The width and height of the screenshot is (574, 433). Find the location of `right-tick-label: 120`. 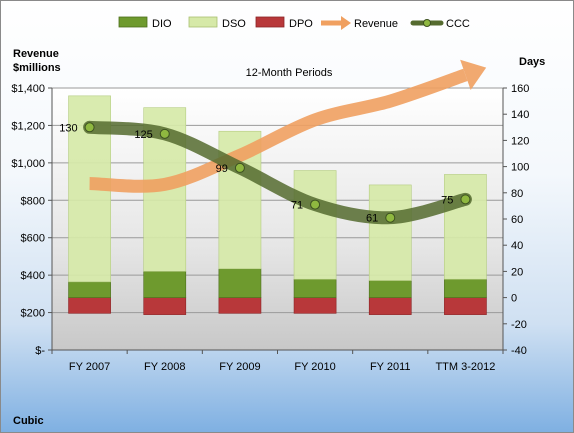

right-tick-label: 120 is located at coordinates (520, 141).